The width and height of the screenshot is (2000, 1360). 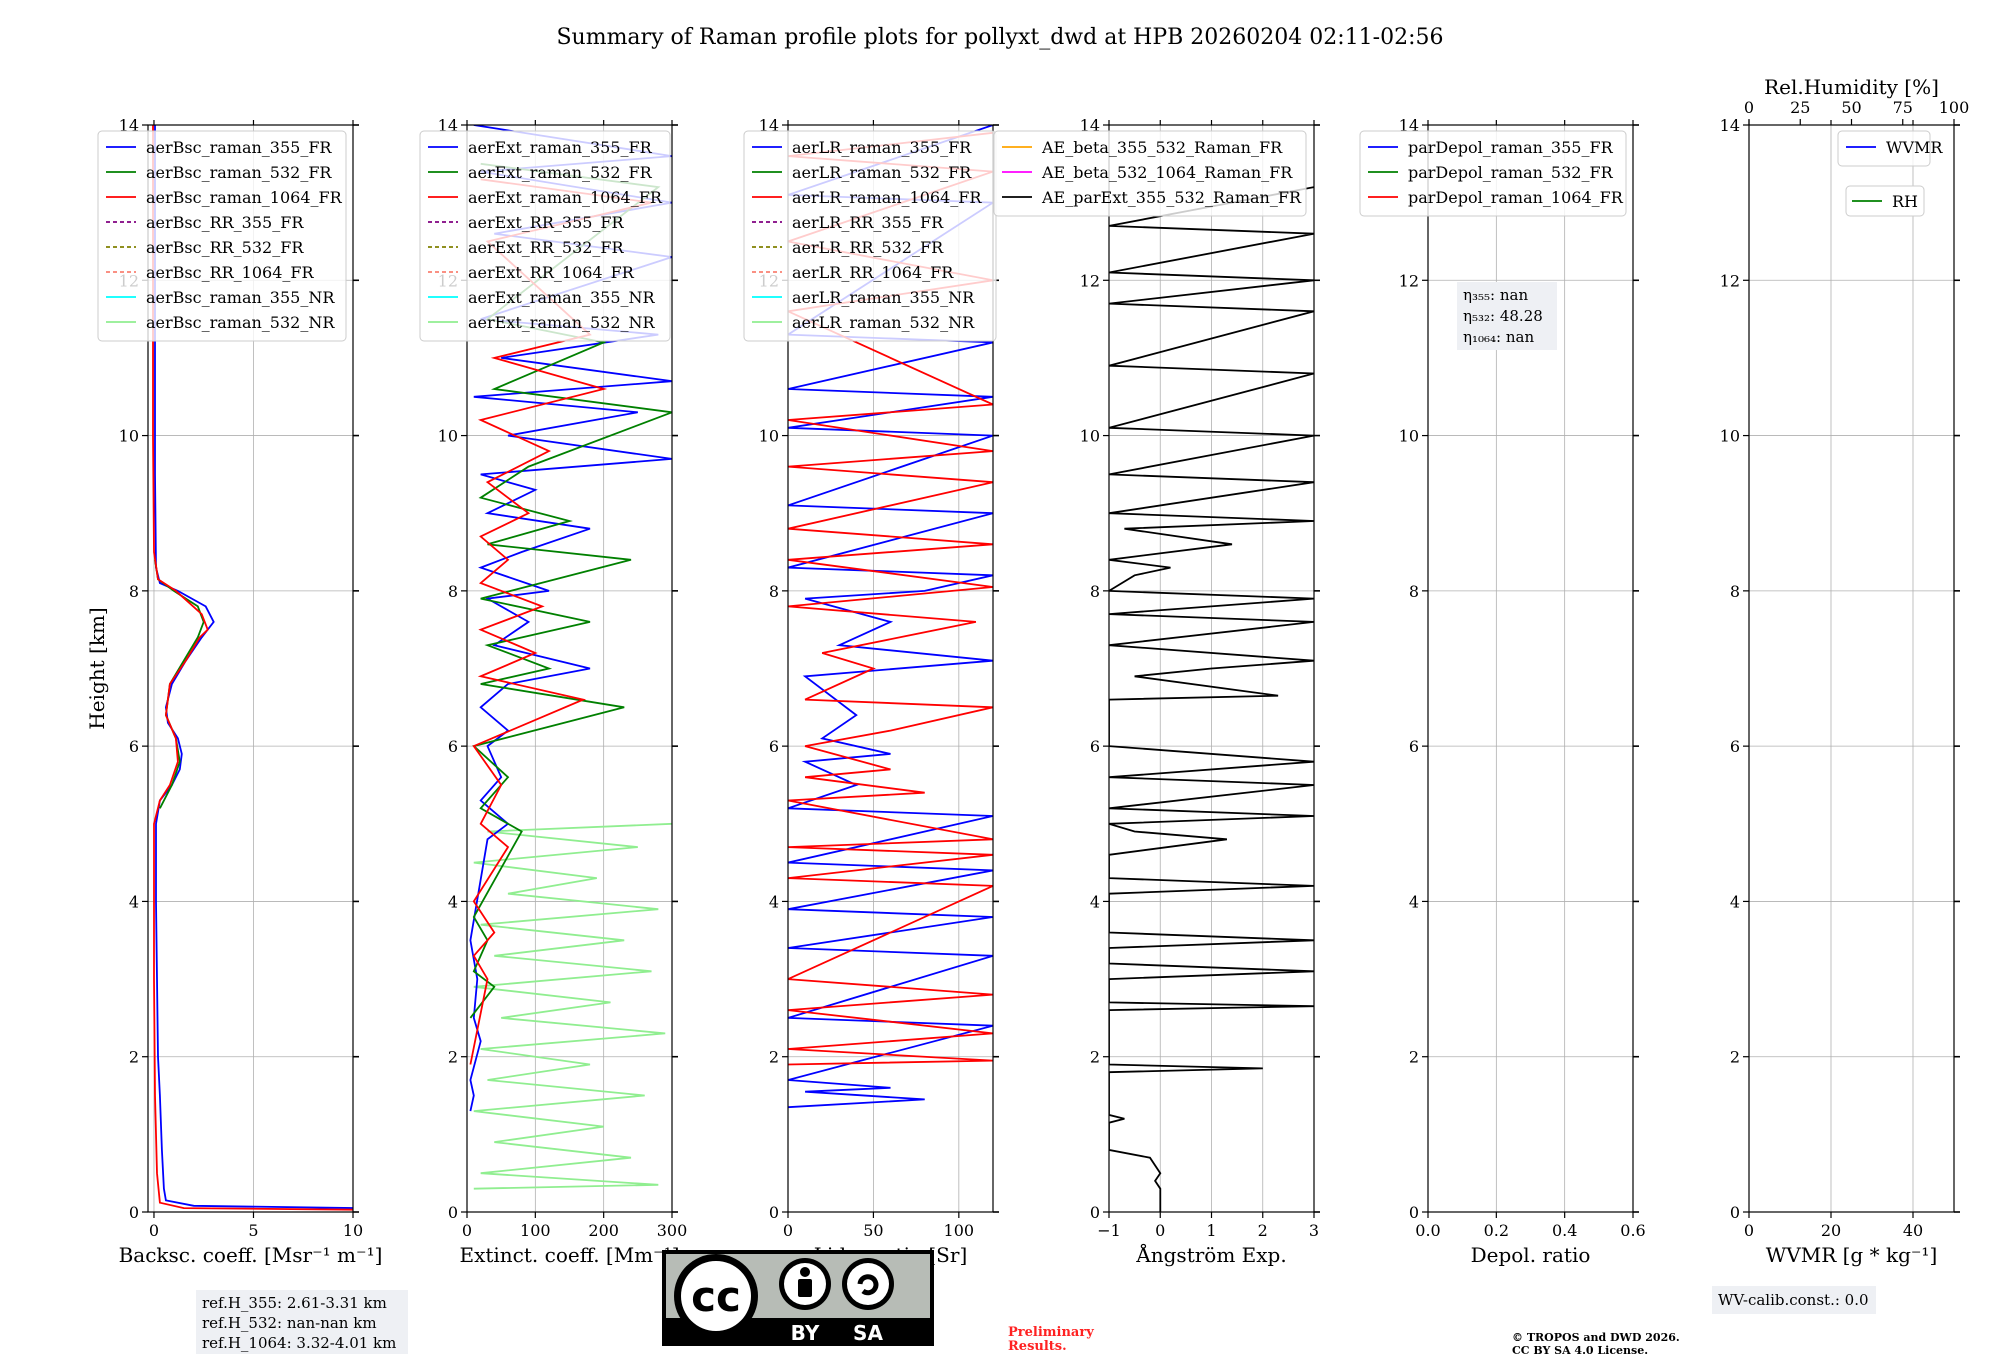 I want to click on legend-label: parDepol_raman_355_FR, so click(x=1511, y=147).